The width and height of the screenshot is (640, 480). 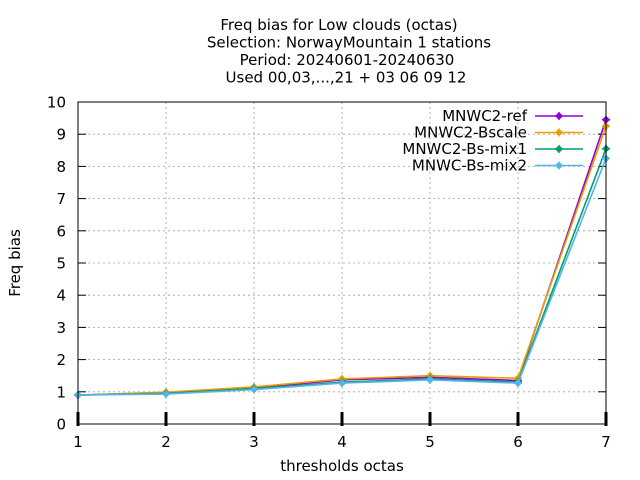 I want to click on y-tick-label: 1, so click(x=61, y=392).